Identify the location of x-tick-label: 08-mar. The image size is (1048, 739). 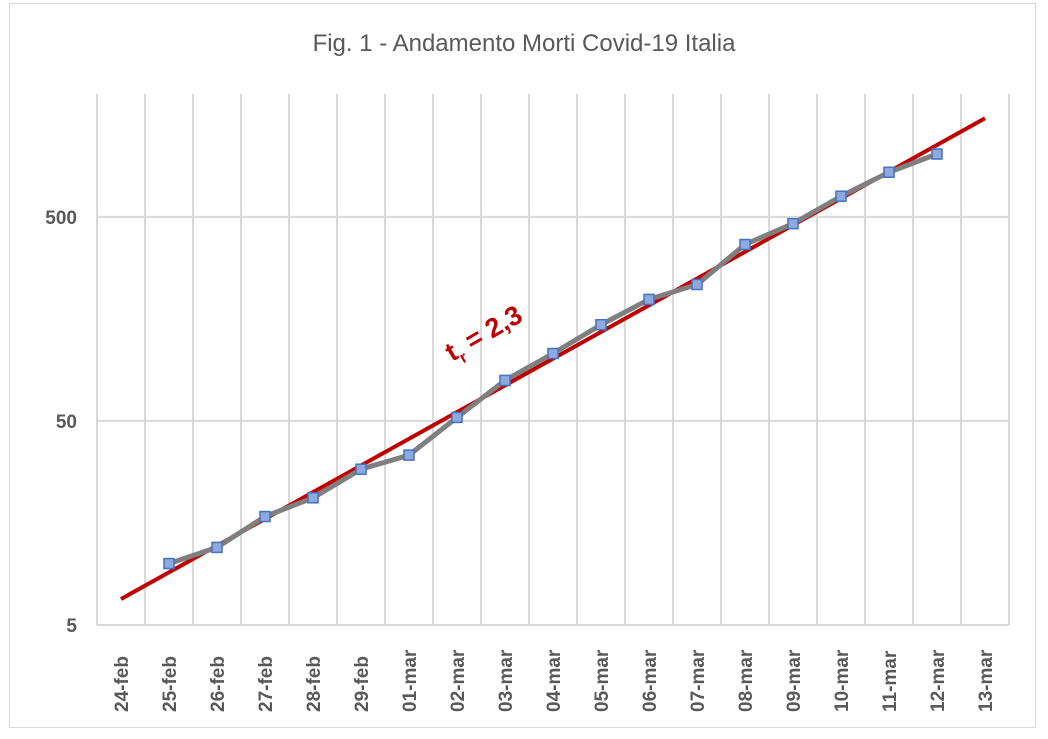
(746, 680).